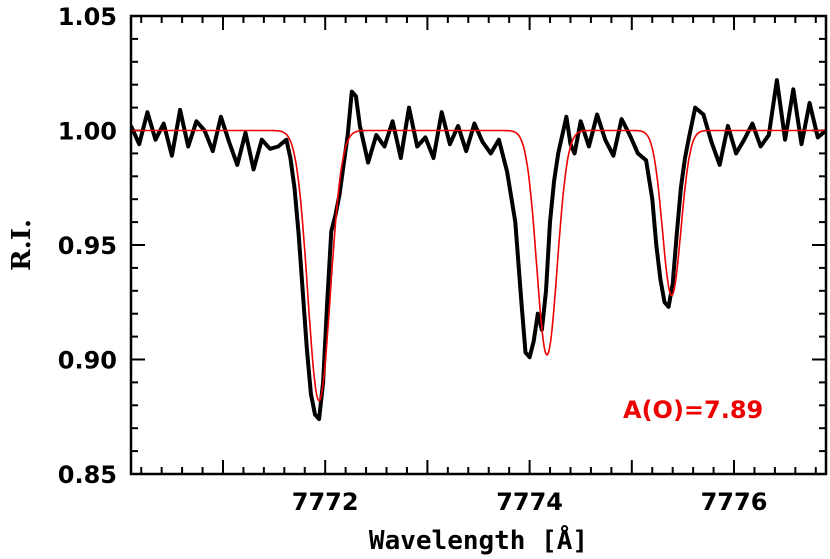 This screenshot has width=830, height=559. Describe the element at coordinates (22, 245) in the screenshot. I see `y-axis-title: R.I.` at that location.